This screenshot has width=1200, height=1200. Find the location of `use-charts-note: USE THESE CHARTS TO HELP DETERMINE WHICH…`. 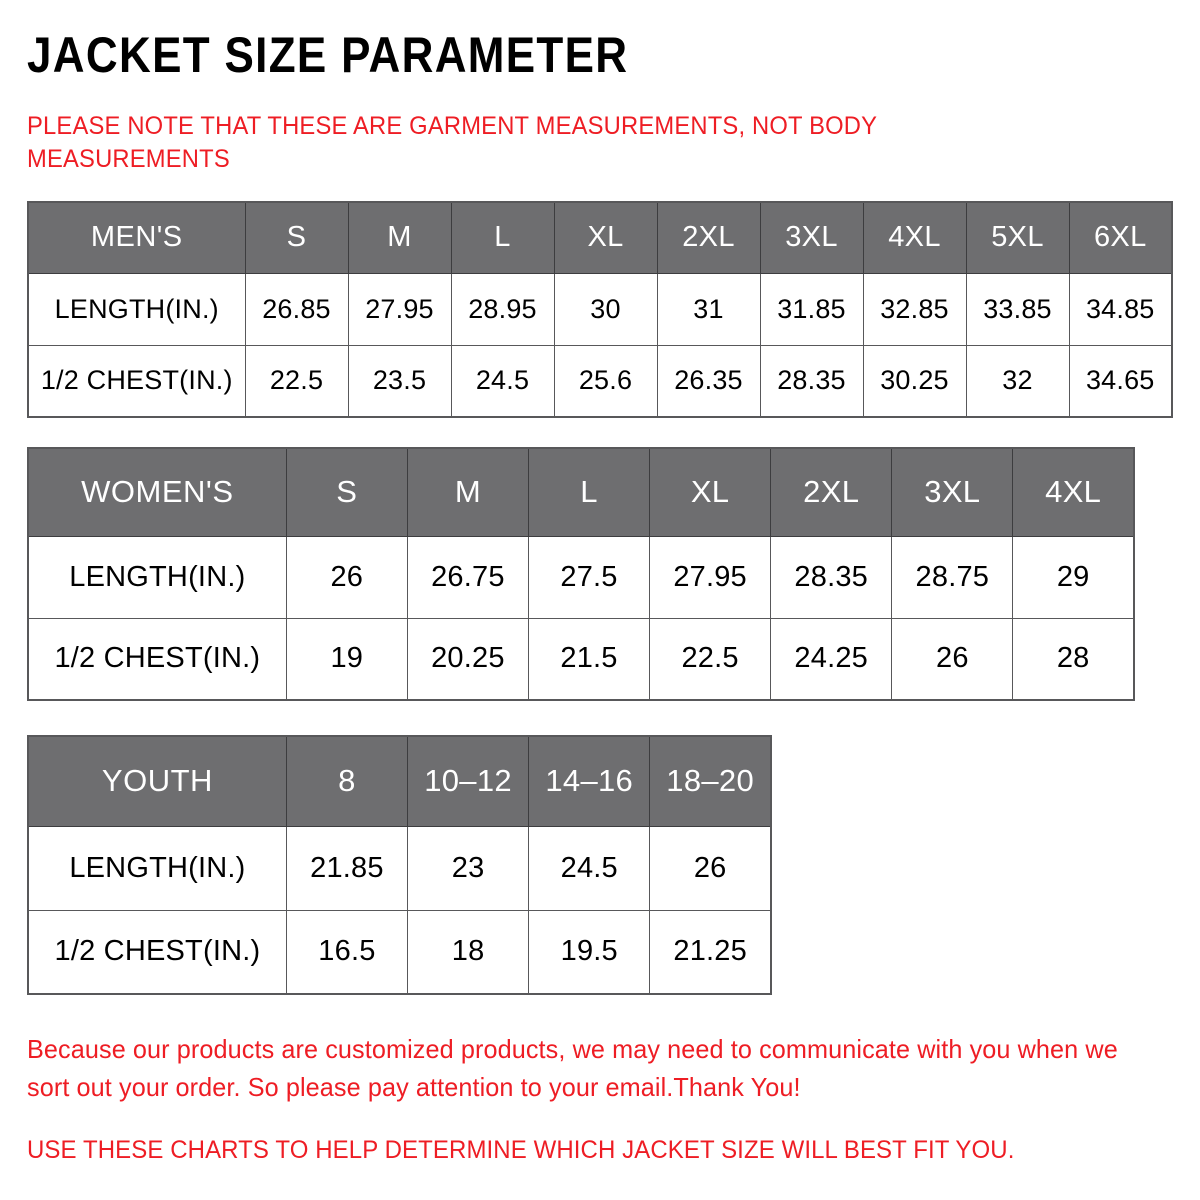

use-charts-note: USE THESE CHARTS TO HELP DETERMINE WHICH… is located at coordinates (521, 1150).